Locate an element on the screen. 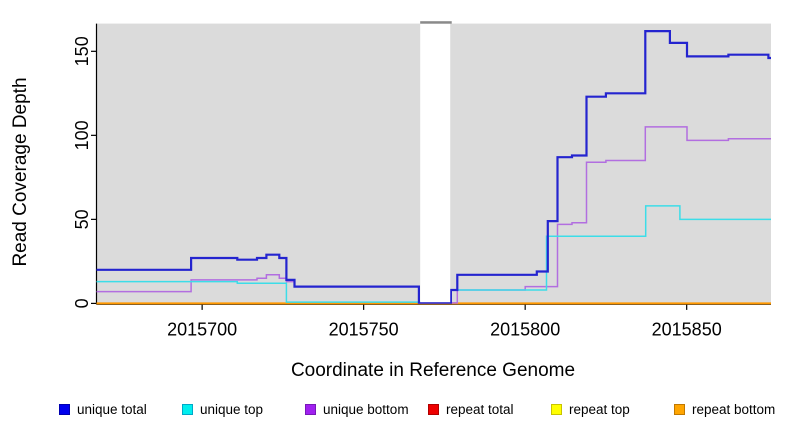 The width and height of the screenshot is (792, 432). legend-label: repeat bottom is located at coordinates (734, 409).